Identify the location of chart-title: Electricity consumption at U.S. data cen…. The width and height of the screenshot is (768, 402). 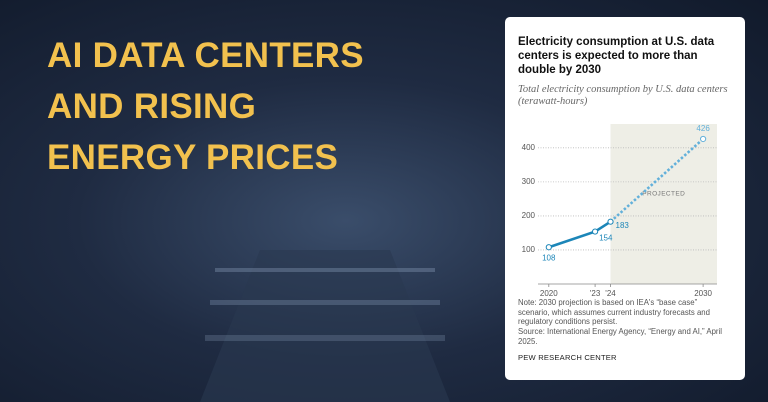
(616, 56).